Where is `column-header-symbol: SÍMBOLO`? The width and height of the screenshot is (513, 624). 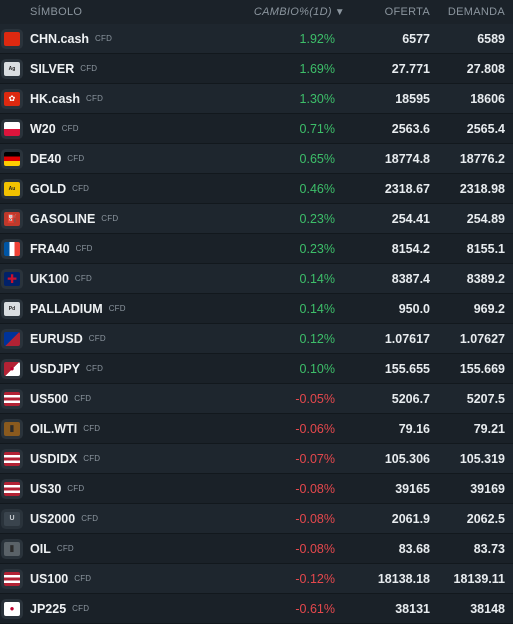 column-header-symbol: SÍMBOLO is located at coordinates (56, 12).